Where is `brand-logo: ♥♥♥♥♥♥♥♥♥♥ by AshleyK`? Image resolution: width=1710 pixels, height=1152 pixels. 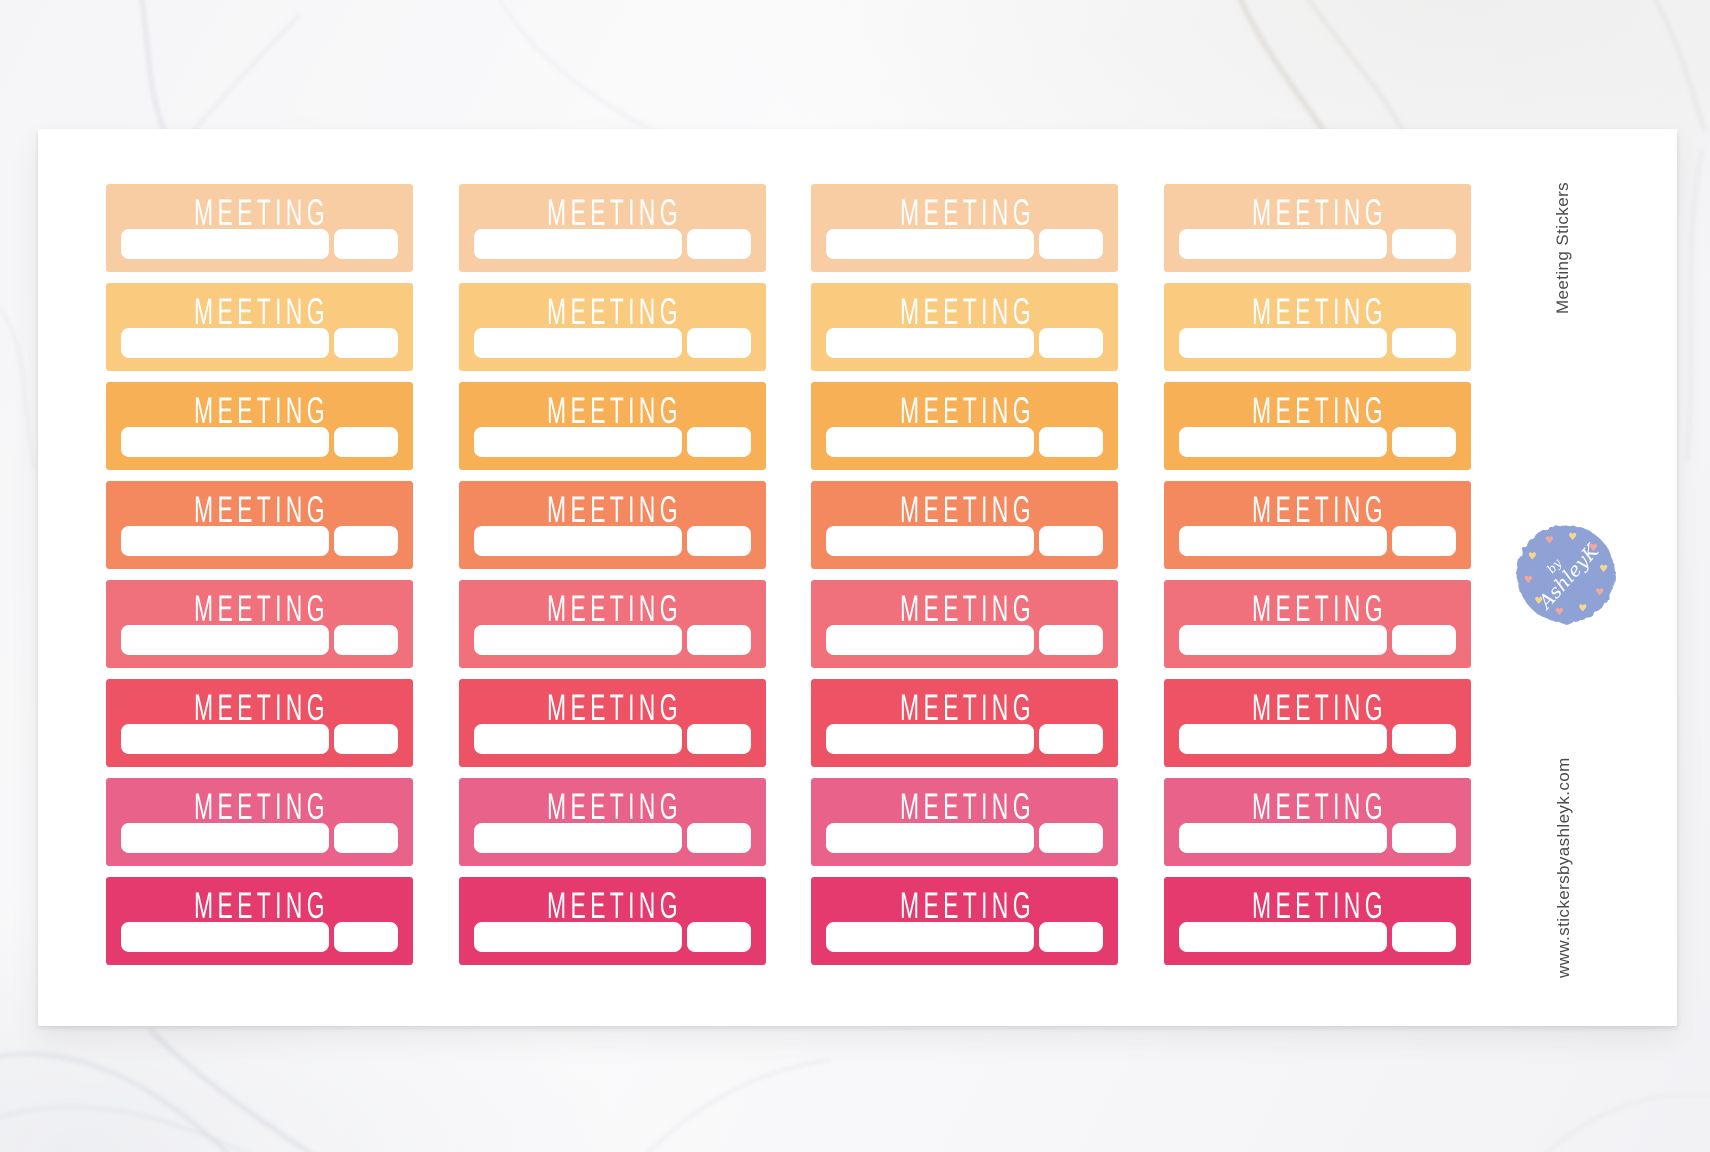
brand-logo: ♥♥♥♥♥♥♥♥♥♥ by AshleyK is located at coordinates (1566, 574).